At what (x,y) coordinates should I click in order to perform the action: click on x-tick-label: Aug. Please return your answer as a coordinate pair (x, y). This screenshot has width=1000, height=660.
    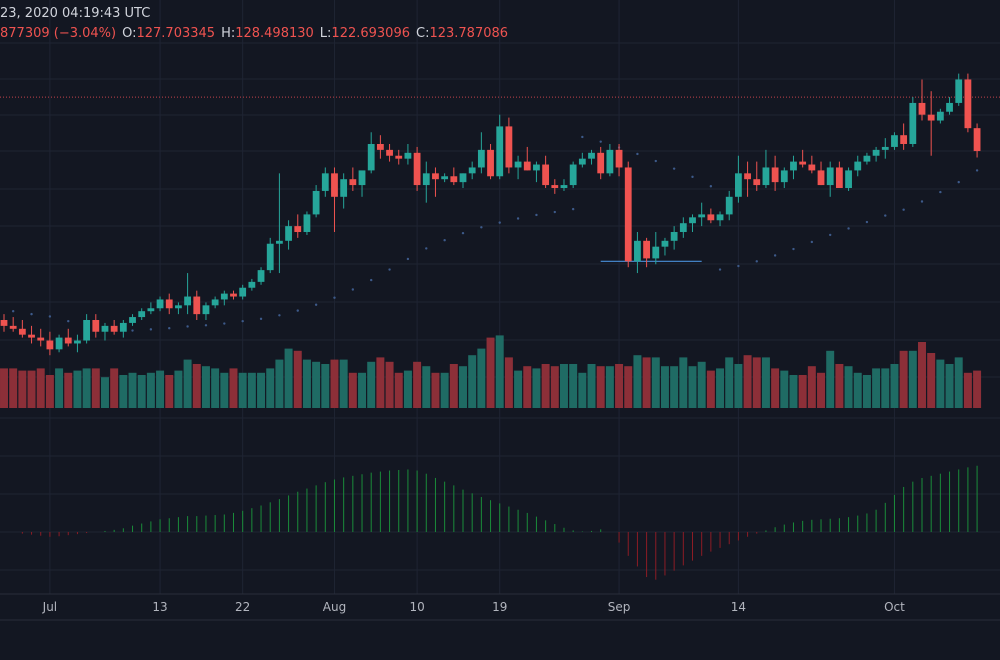
    Looking at the image, I should click on (334, 607).